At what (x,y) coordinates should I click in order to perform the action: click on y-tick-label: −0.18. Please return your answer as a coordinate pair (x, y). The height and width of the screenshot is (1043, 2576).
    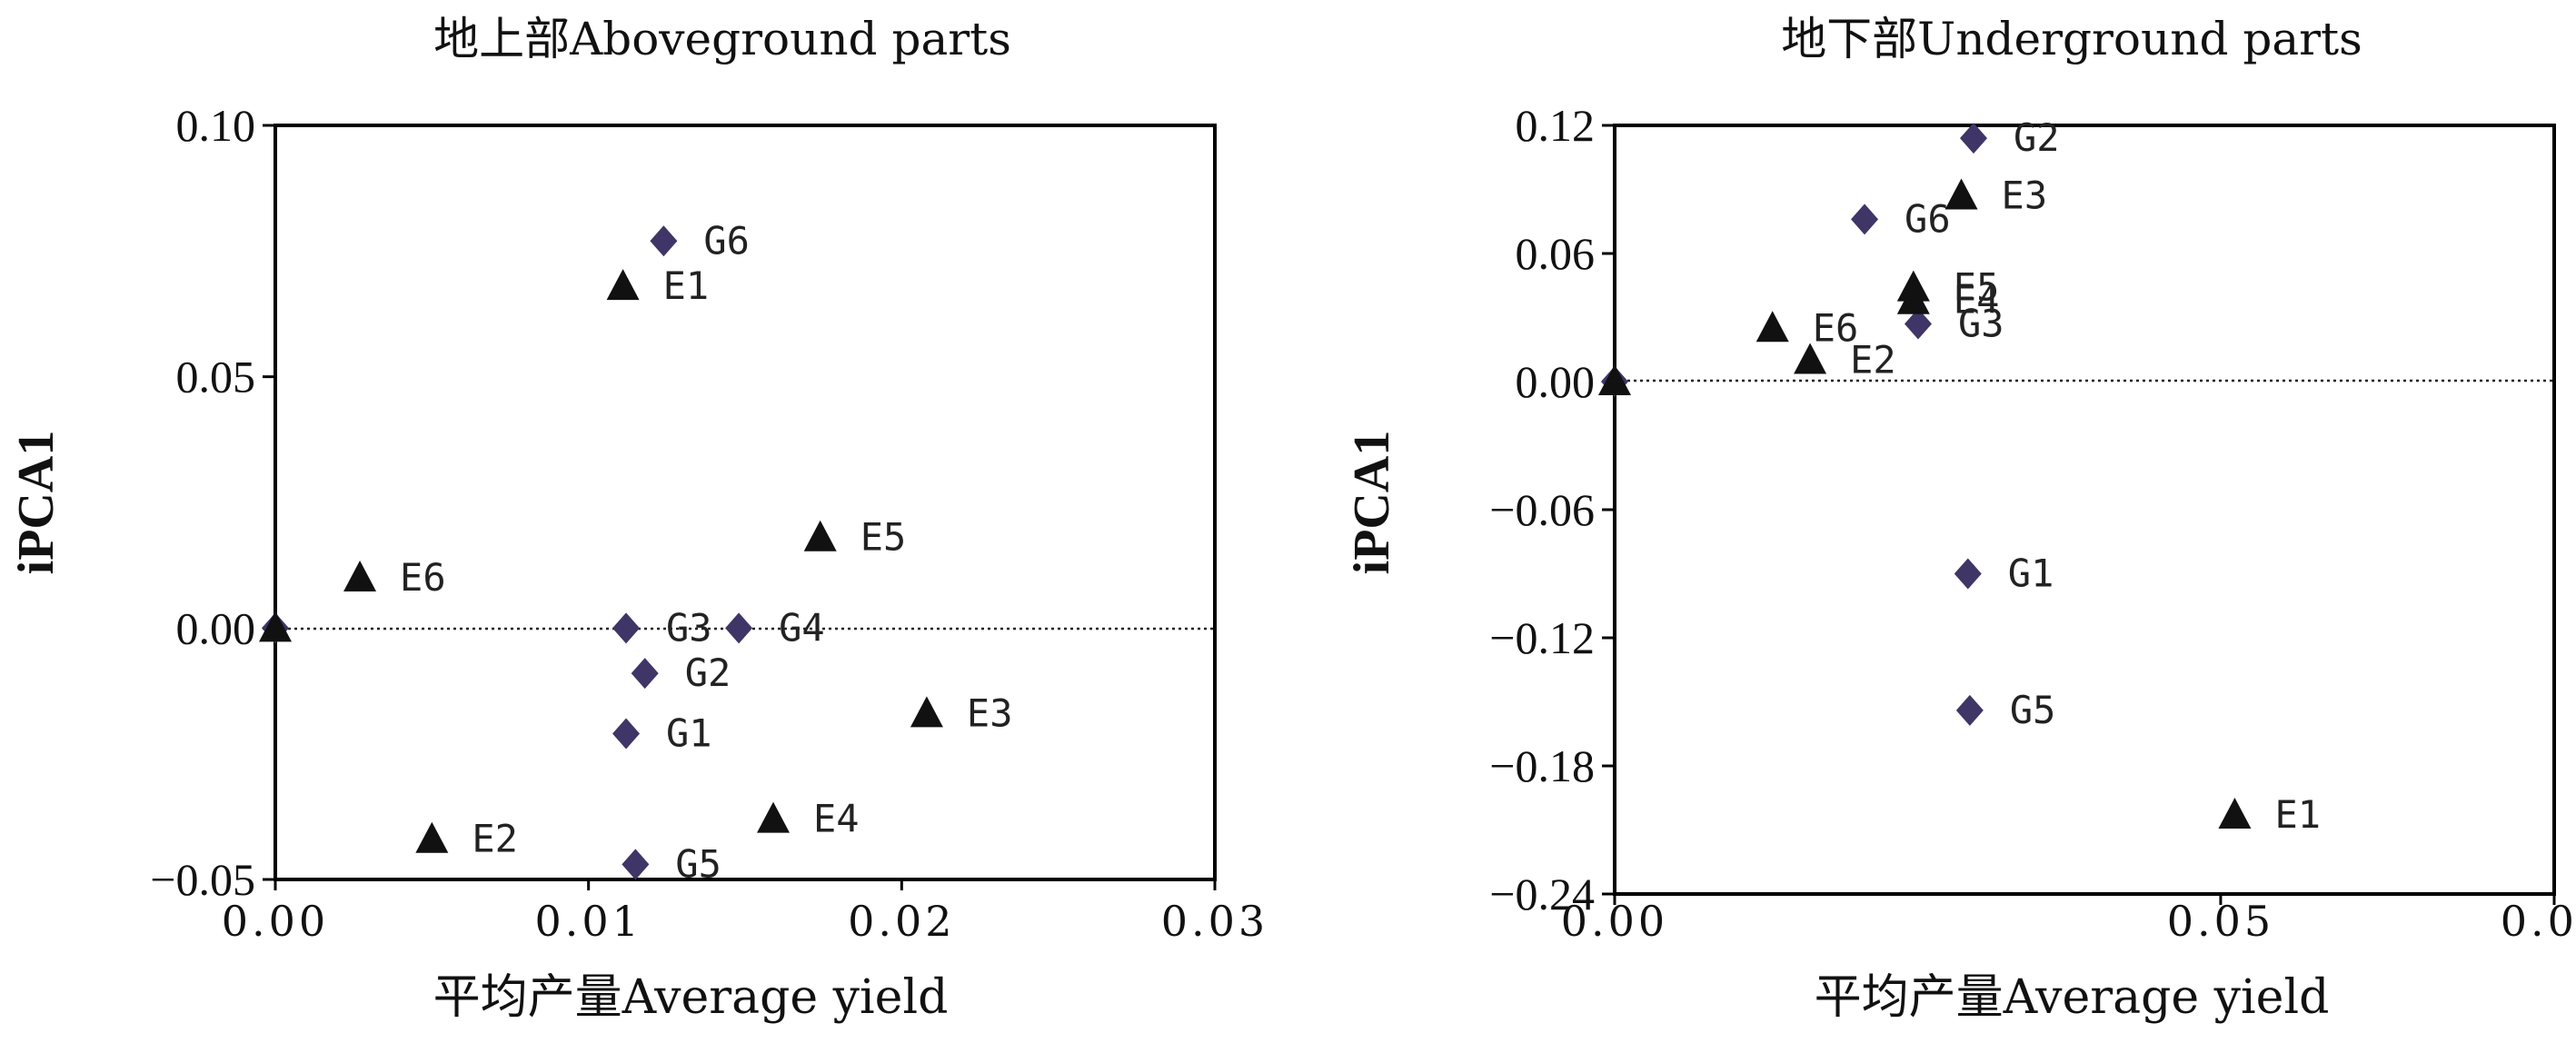
    Looking at the image, I should click on (1542, 765).